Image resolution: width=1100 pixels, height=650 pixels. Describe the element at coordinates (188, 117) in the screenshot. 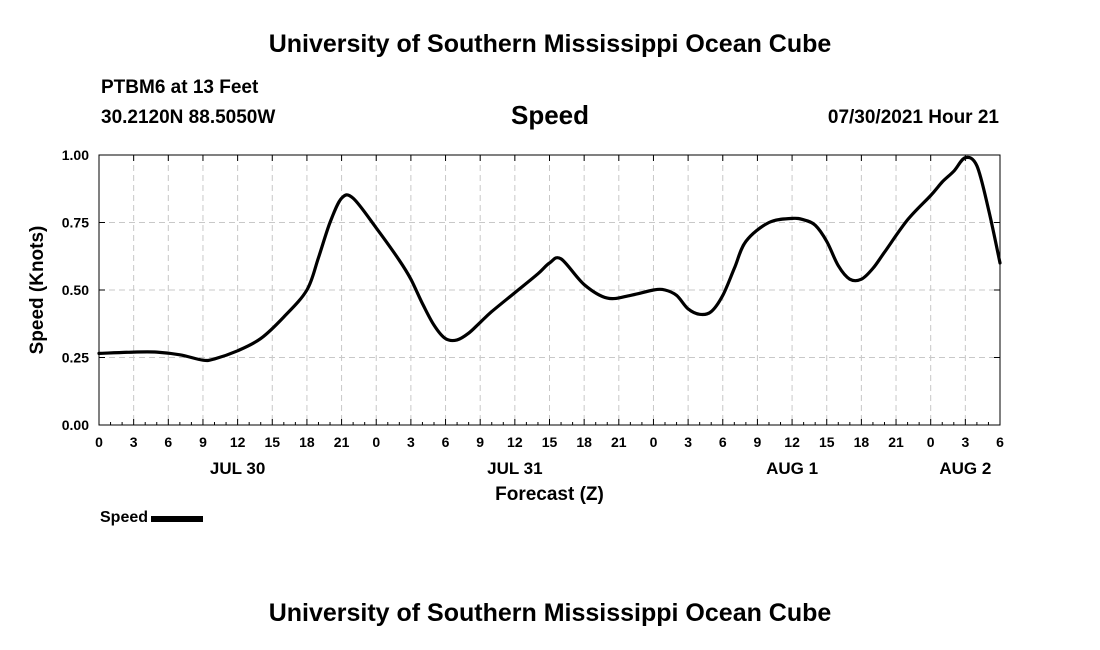

I see `coordinates-label: 30.2120N 88.5050W` at that location.